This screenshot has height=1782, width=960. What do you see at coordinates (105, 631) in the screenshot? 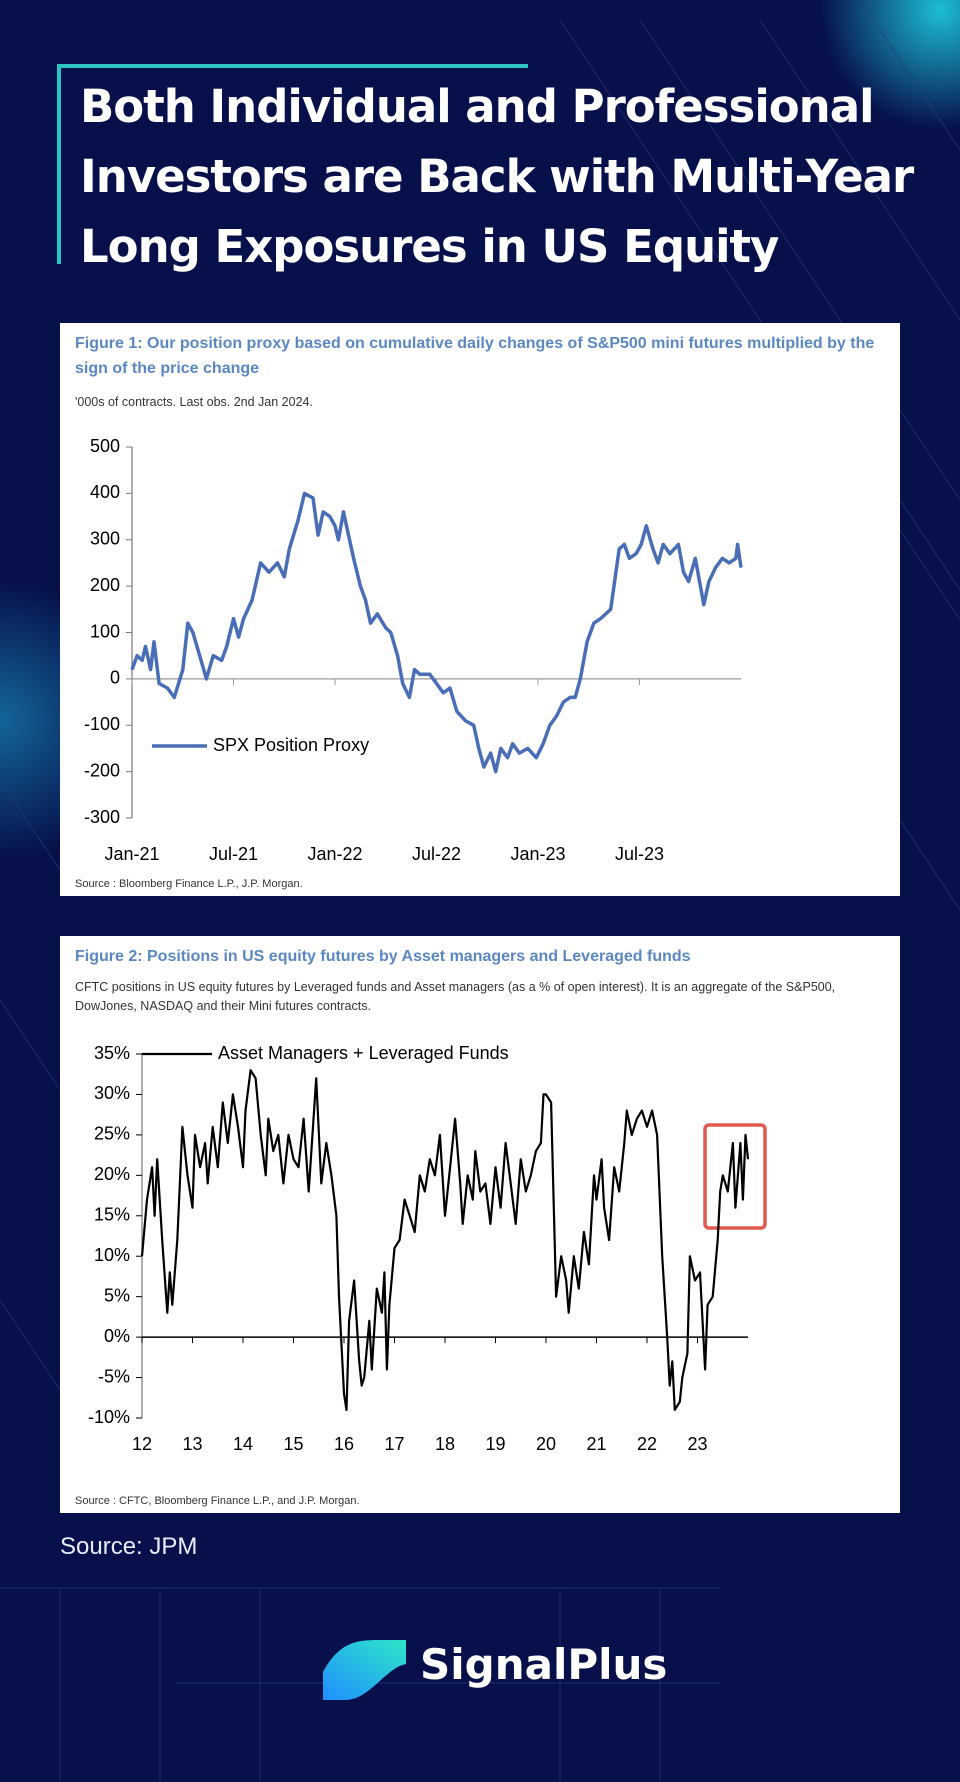
I see `y-tick-label: 100` at bounding box center [105, 631].